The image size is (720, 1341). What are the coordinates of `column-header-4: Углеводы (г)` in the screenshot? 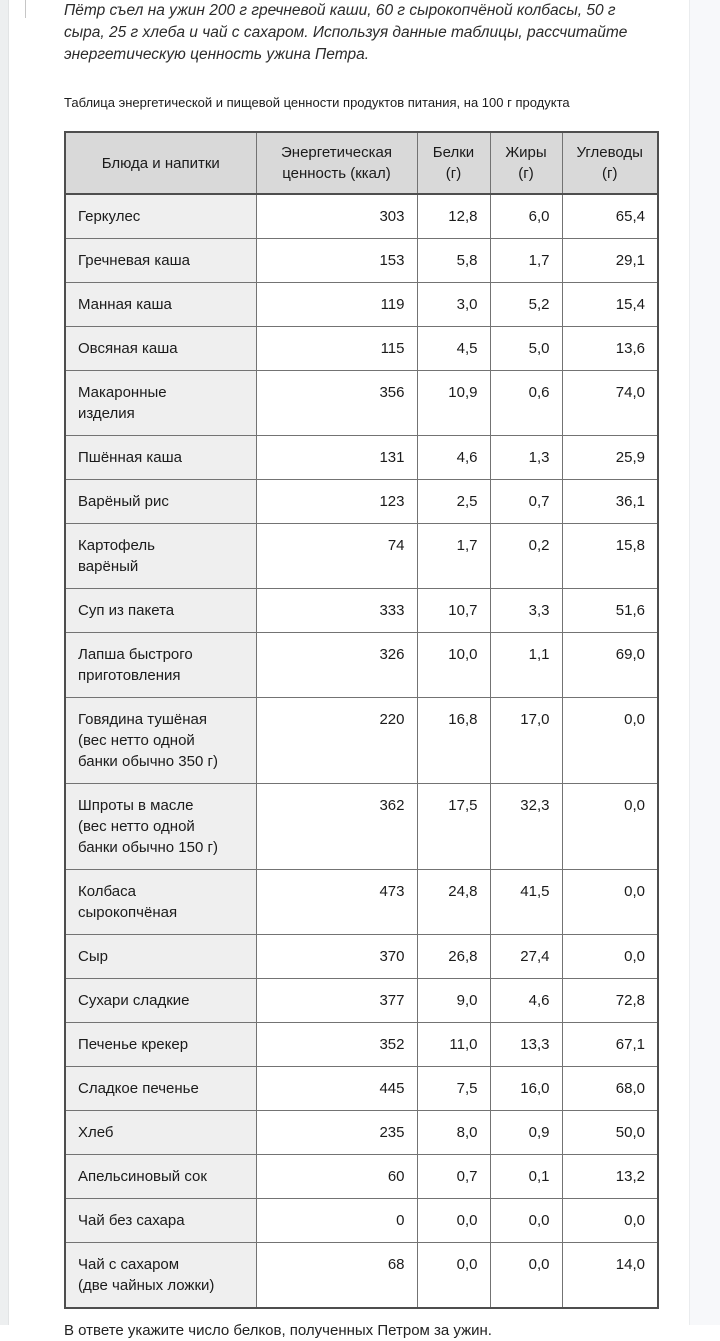 It's located at (610, 163).